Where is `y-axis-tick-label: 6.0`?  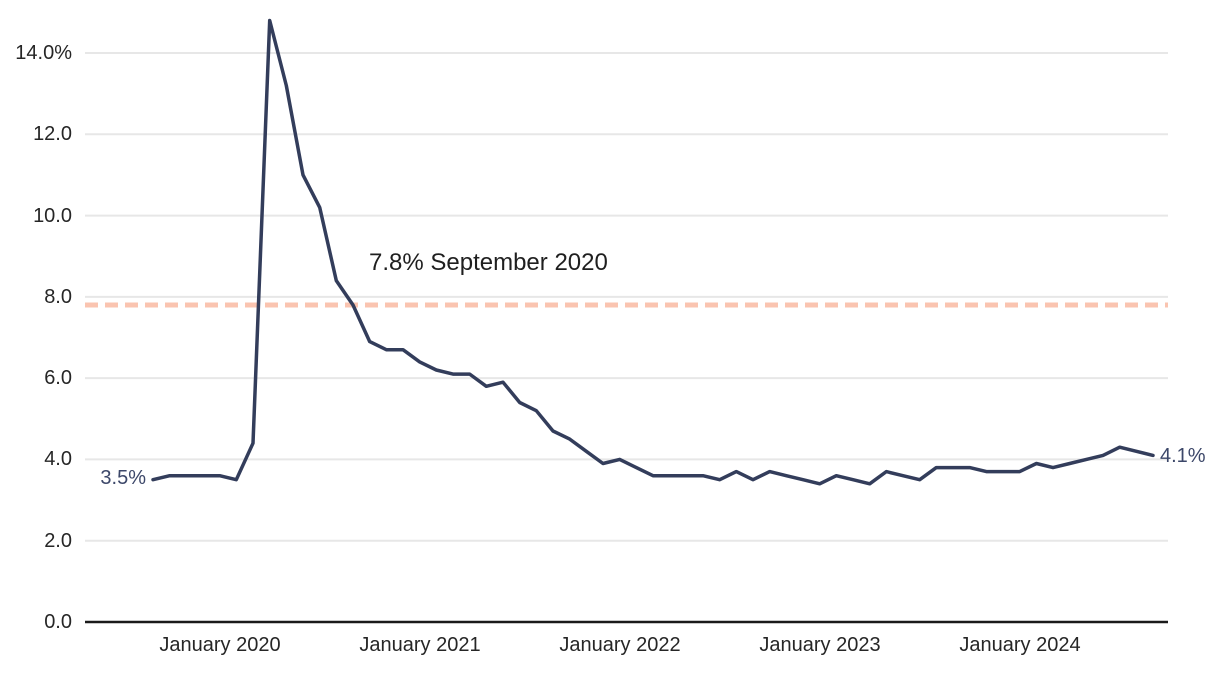 y-axis-tick-label: 6.0 is located at coordinates (58, 378).